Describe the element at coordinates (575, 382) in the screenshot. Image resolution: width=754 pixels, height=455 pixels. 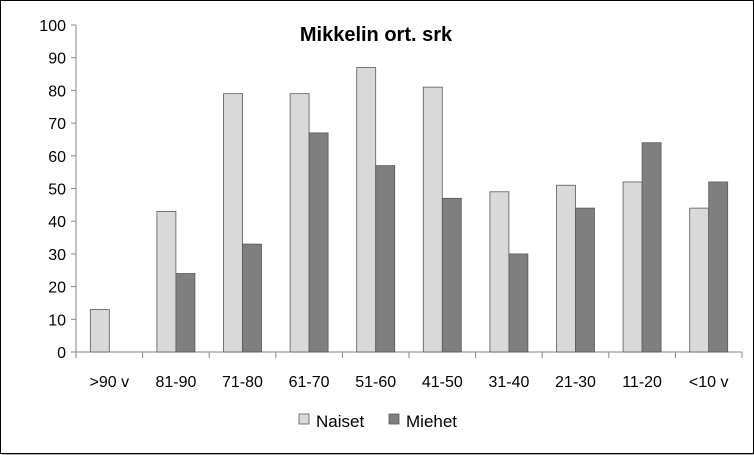
I see `x-tick-label: 21-30` at that location.